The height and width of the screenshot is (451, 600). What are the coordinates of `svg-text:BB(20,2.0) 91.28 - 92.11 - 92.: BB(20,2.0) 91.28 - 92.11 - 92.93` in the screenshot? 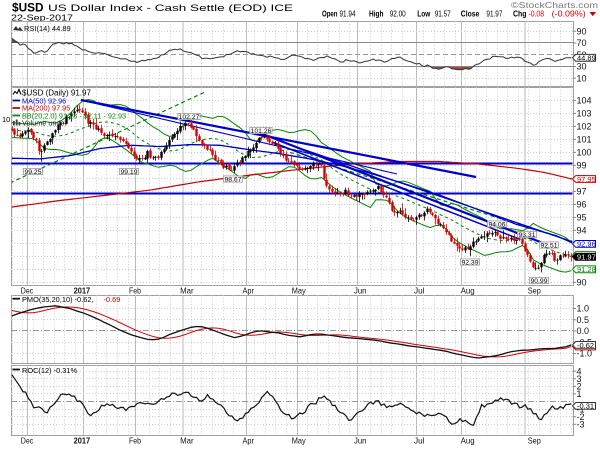 It's located at (74, 115).